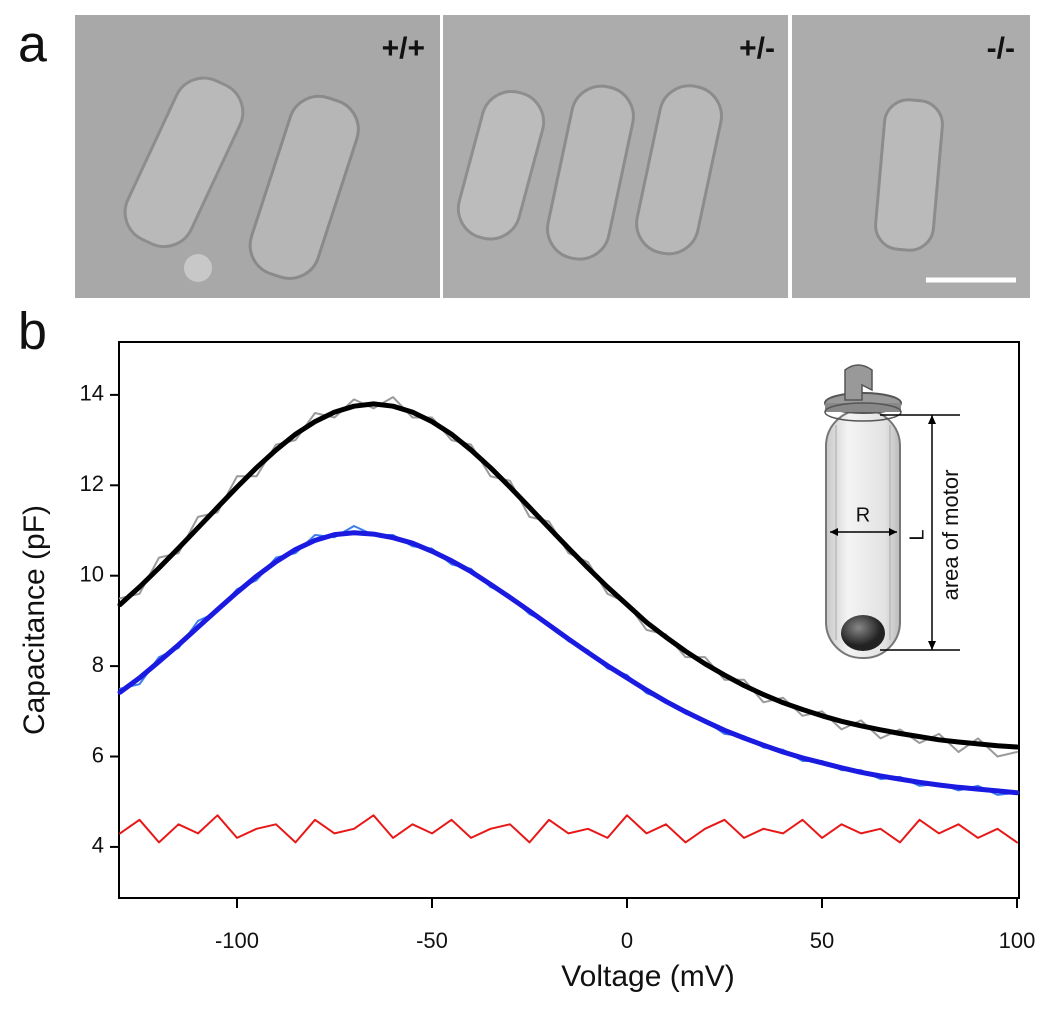  Describe the element at coordinates (950, 535) in the screenshot. I see `inset-label: area of motor` at that location.